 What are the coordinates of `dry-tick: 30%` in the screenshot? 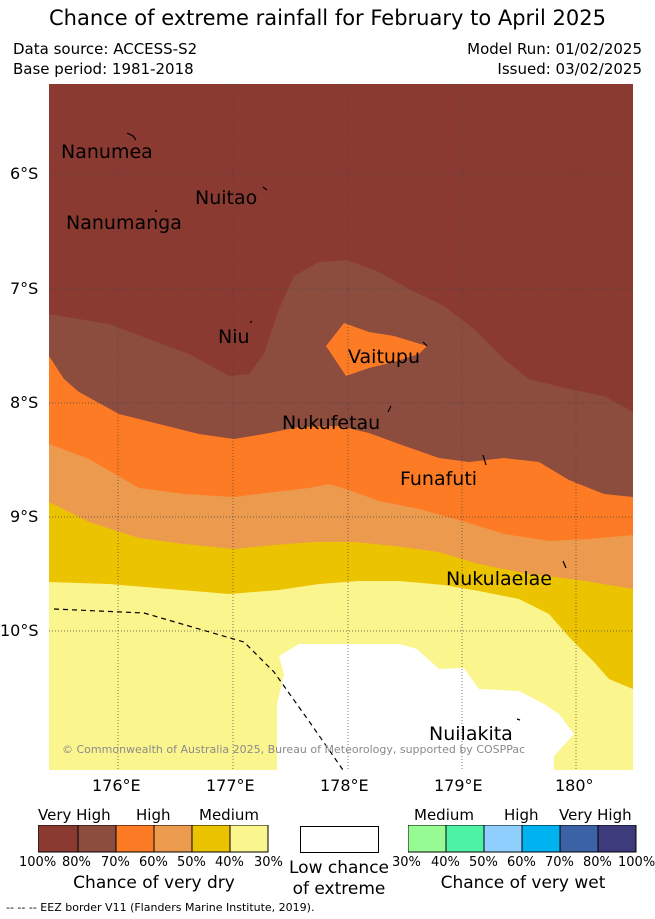 It's located at (268, 862).